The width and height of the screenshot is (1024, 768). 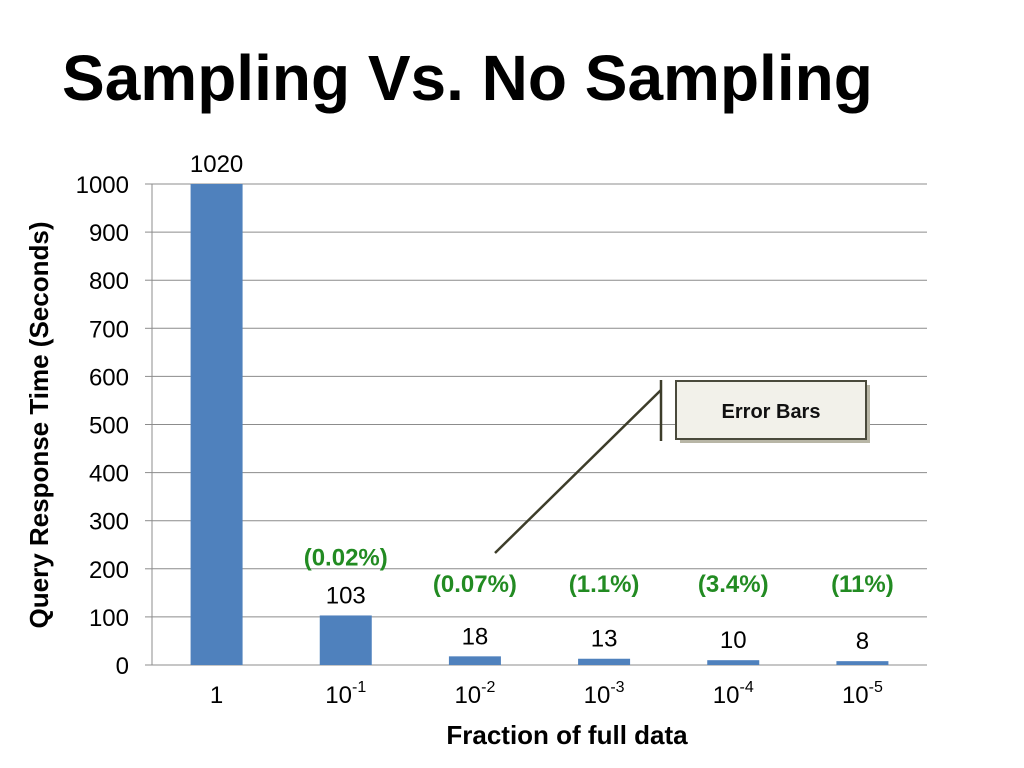 I want to click on error-label: (0.02%), so click(x=346, y=557).